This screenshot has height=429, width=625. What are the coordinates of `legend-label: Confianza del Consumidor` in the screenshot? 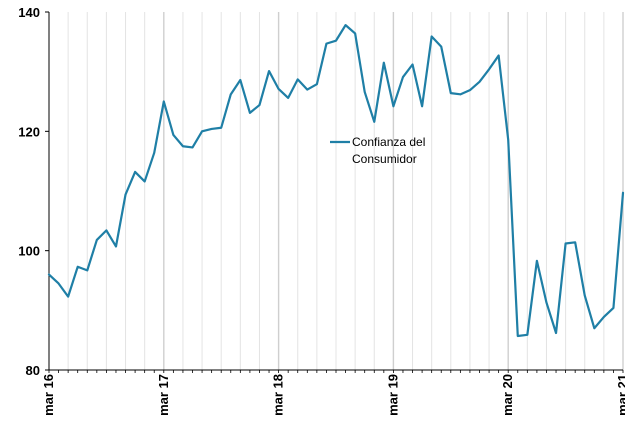 It's located at (388, 150).